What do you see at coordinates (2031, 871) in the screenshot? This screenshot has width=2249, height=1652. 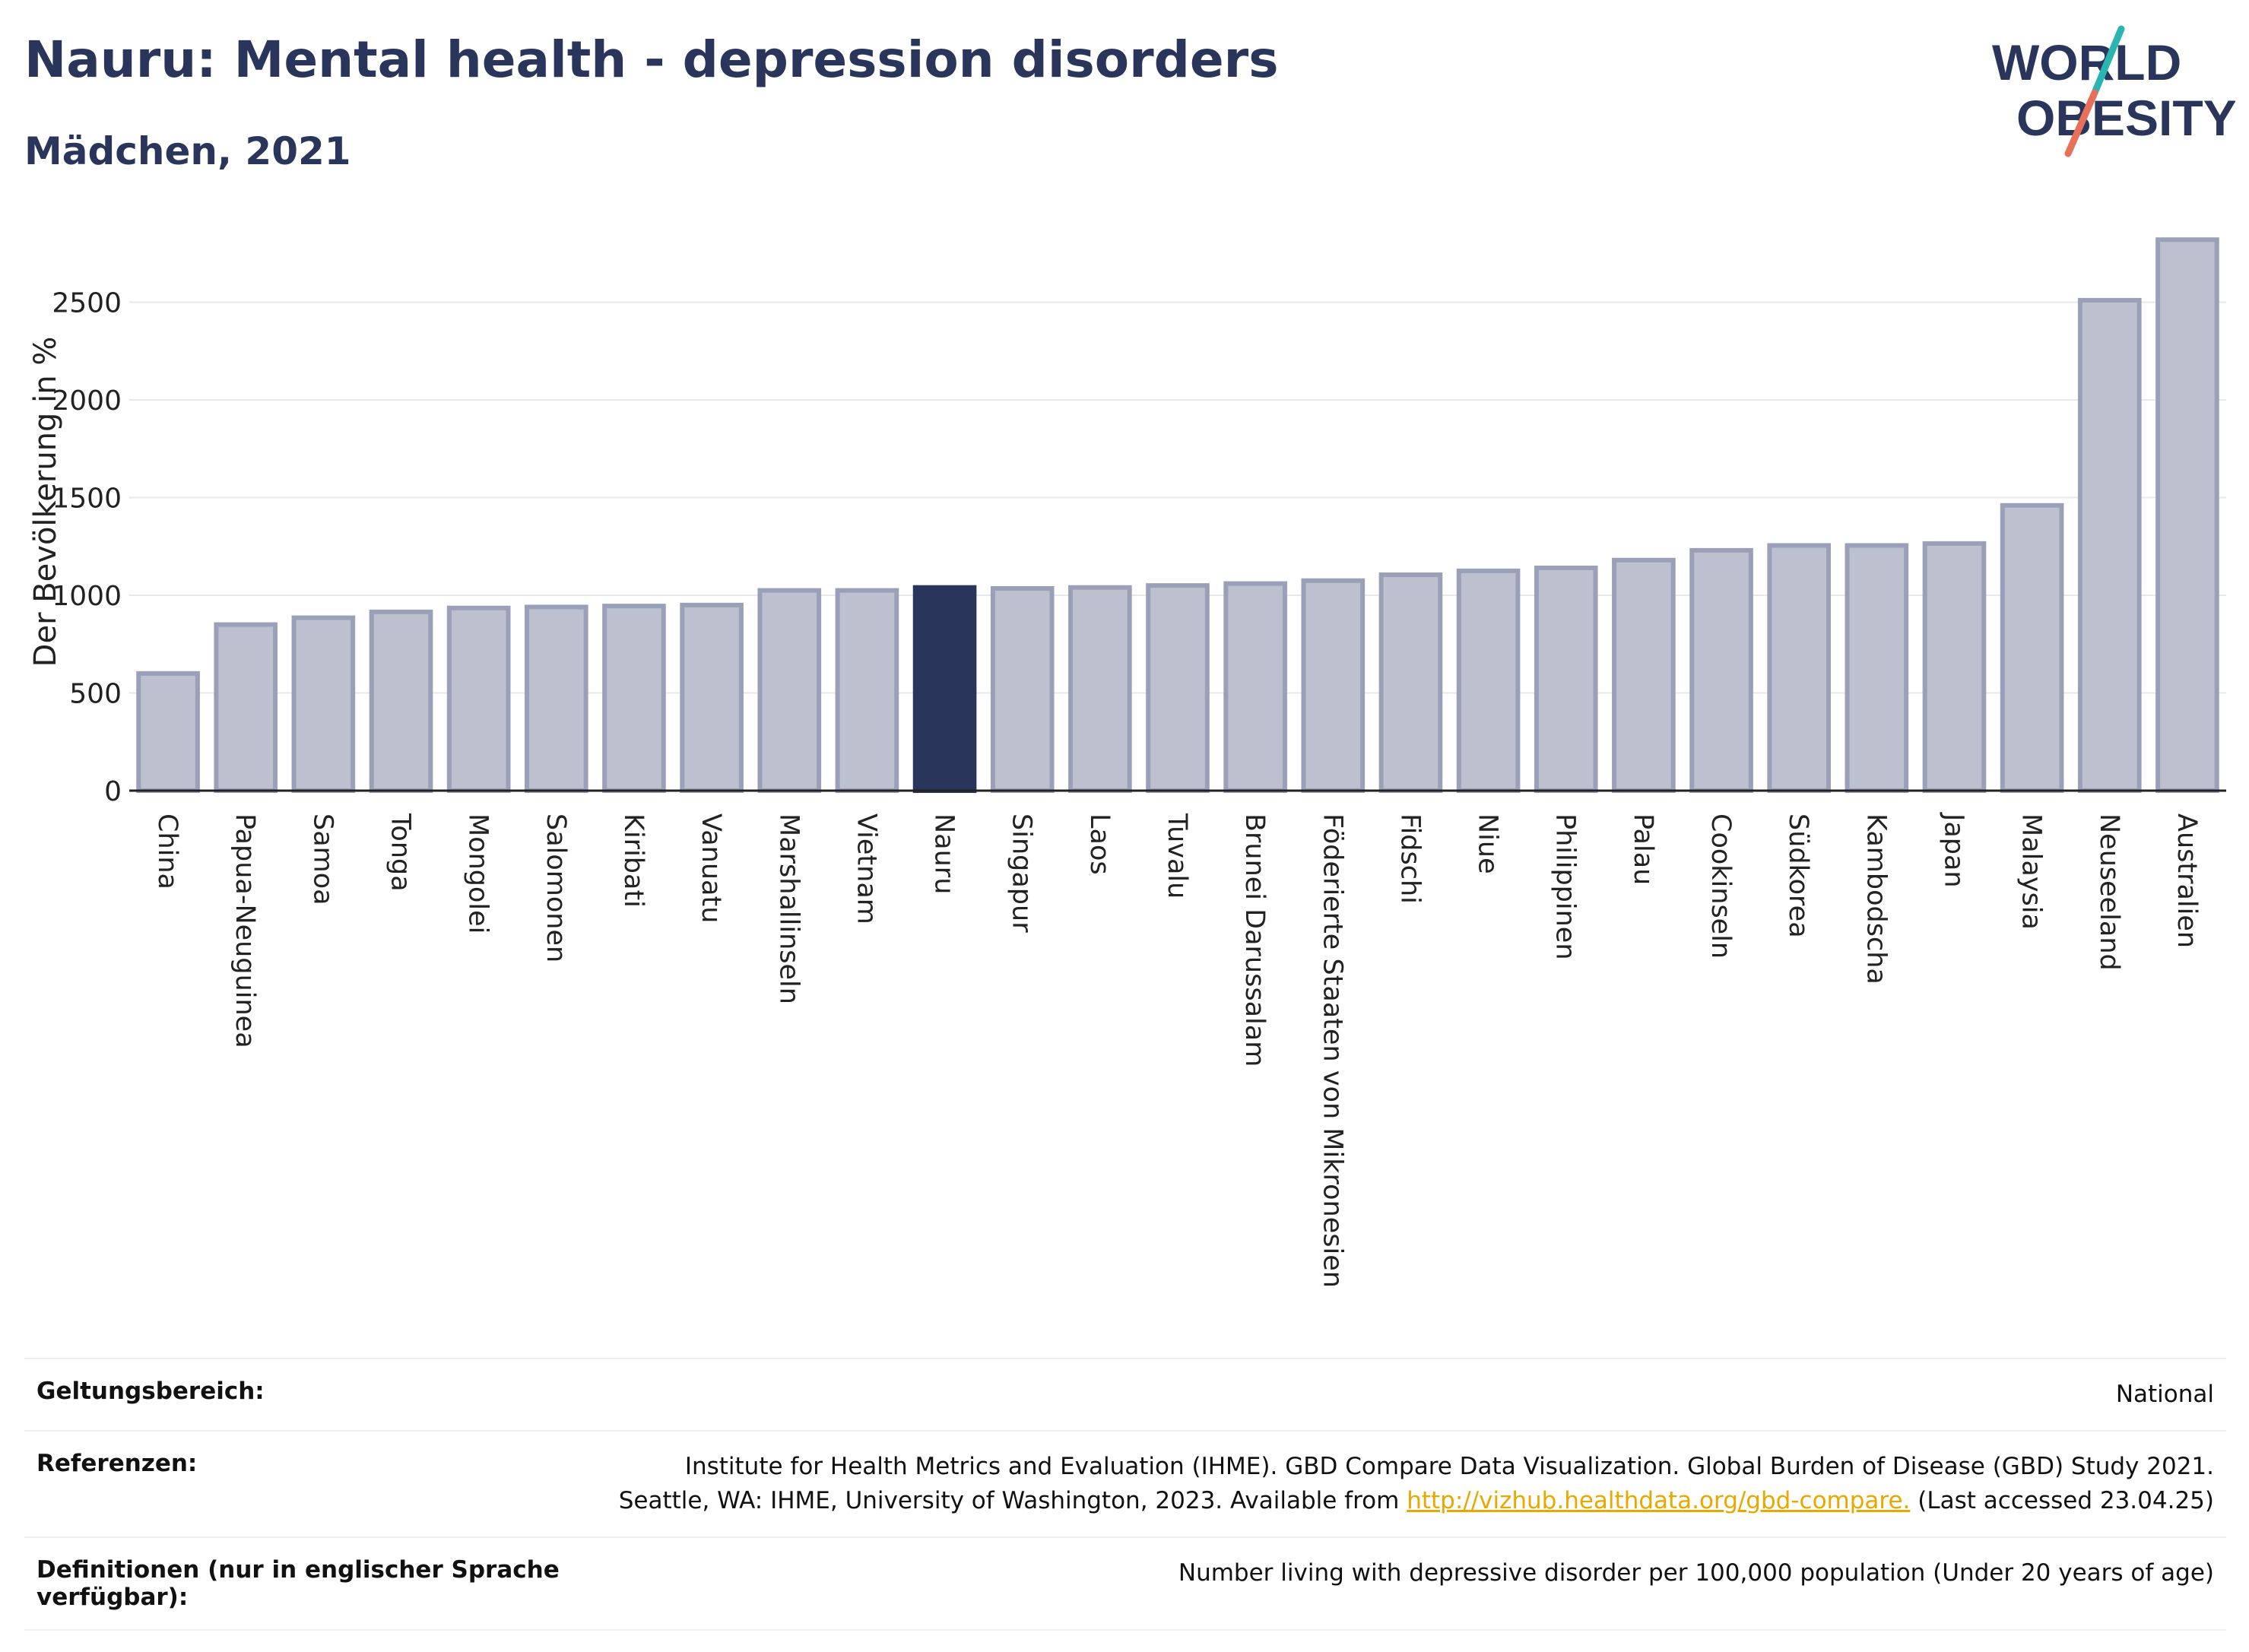 I see `x-tick-label: Malaysia` at bounding box center [2031, 871].